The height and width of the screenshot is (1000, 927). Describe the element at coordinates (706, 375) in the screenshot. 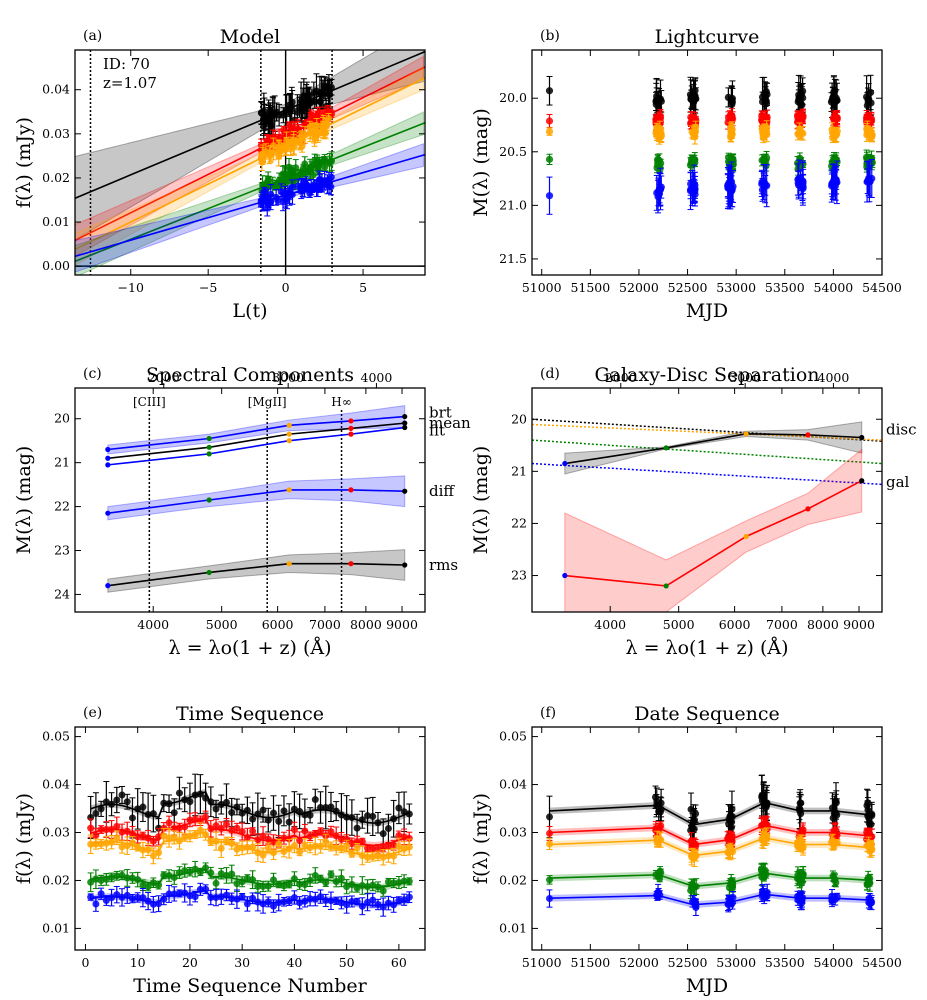

I see `panel-title: Galaxy-Disc Separation` at that location.